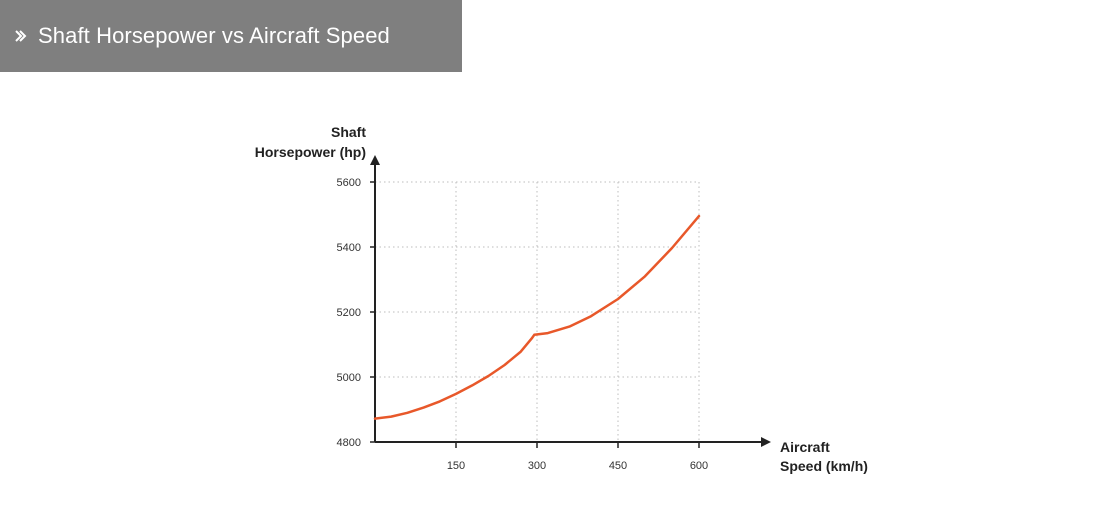  Describe the element at coordinates (310, 152) in the screenshot. I see `y-axis-title-line-2: Horsepower (hp)` at that location.